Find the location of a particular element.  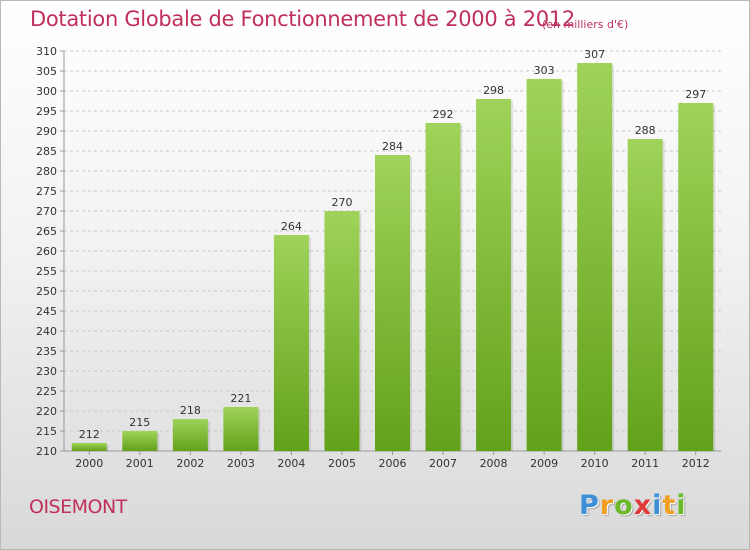

logo-letter: P is located at coordinates (589, 505).